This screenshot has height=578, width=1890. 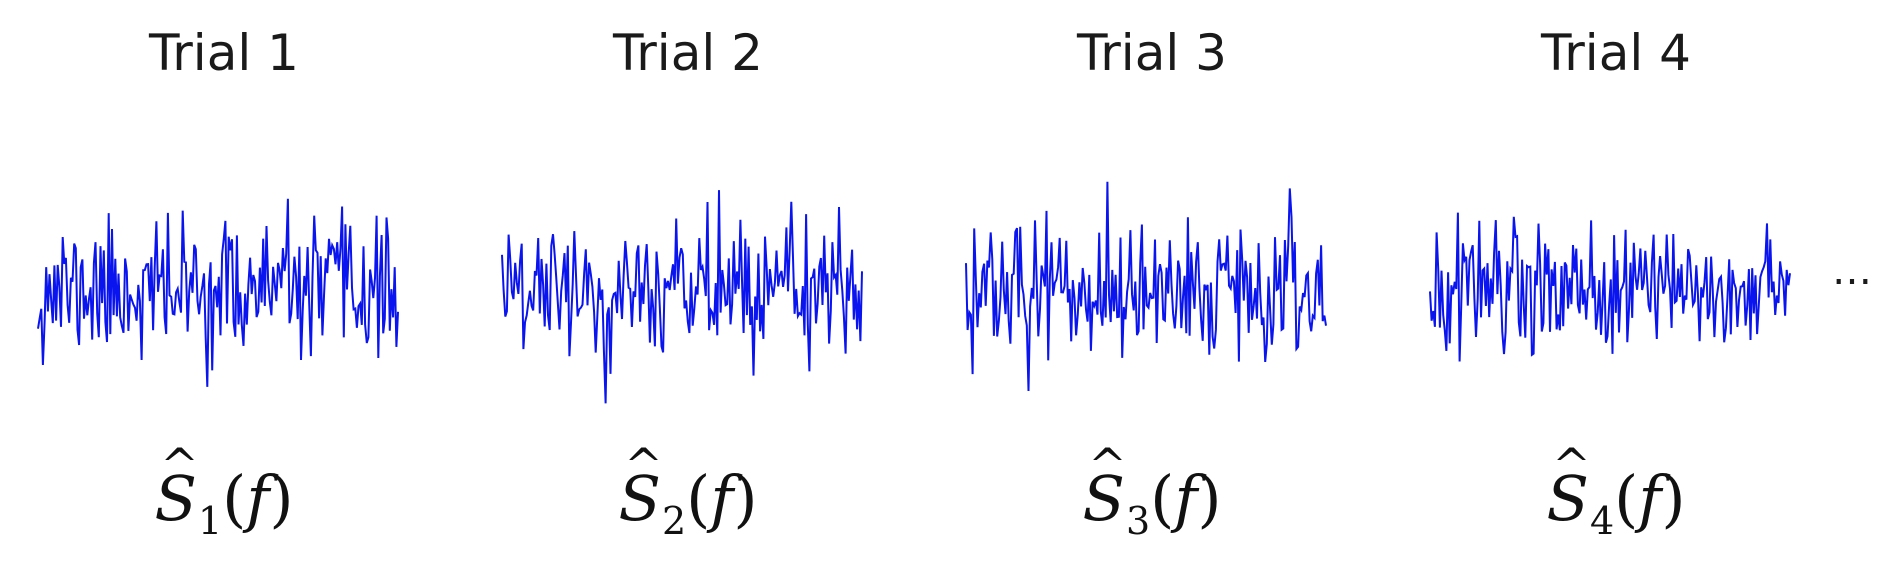 I want to click on trial-title: Trial 1, so click(x=224, y=53).